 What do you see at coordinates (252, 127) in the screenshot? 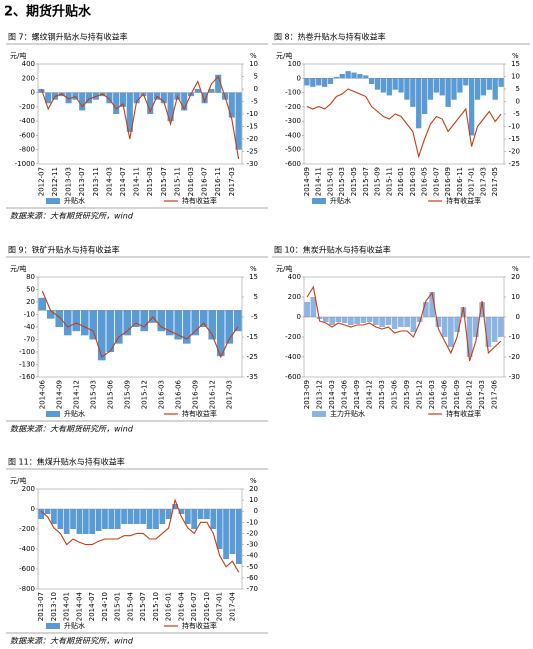
I see `y2-tick-label: -15` at bounding box center [252, 127].